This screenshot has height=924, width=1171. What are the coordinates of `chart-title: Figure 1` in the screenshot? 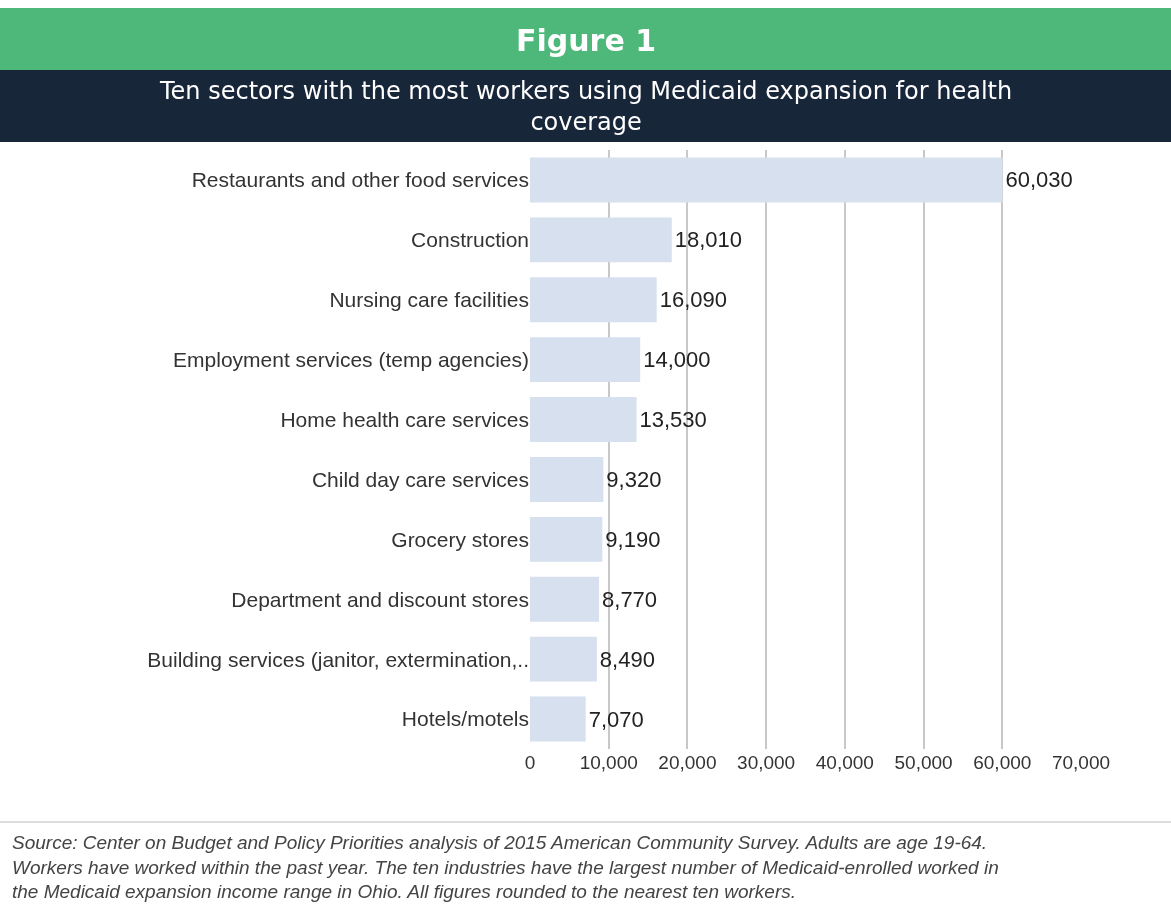 It's located at (586, 40).